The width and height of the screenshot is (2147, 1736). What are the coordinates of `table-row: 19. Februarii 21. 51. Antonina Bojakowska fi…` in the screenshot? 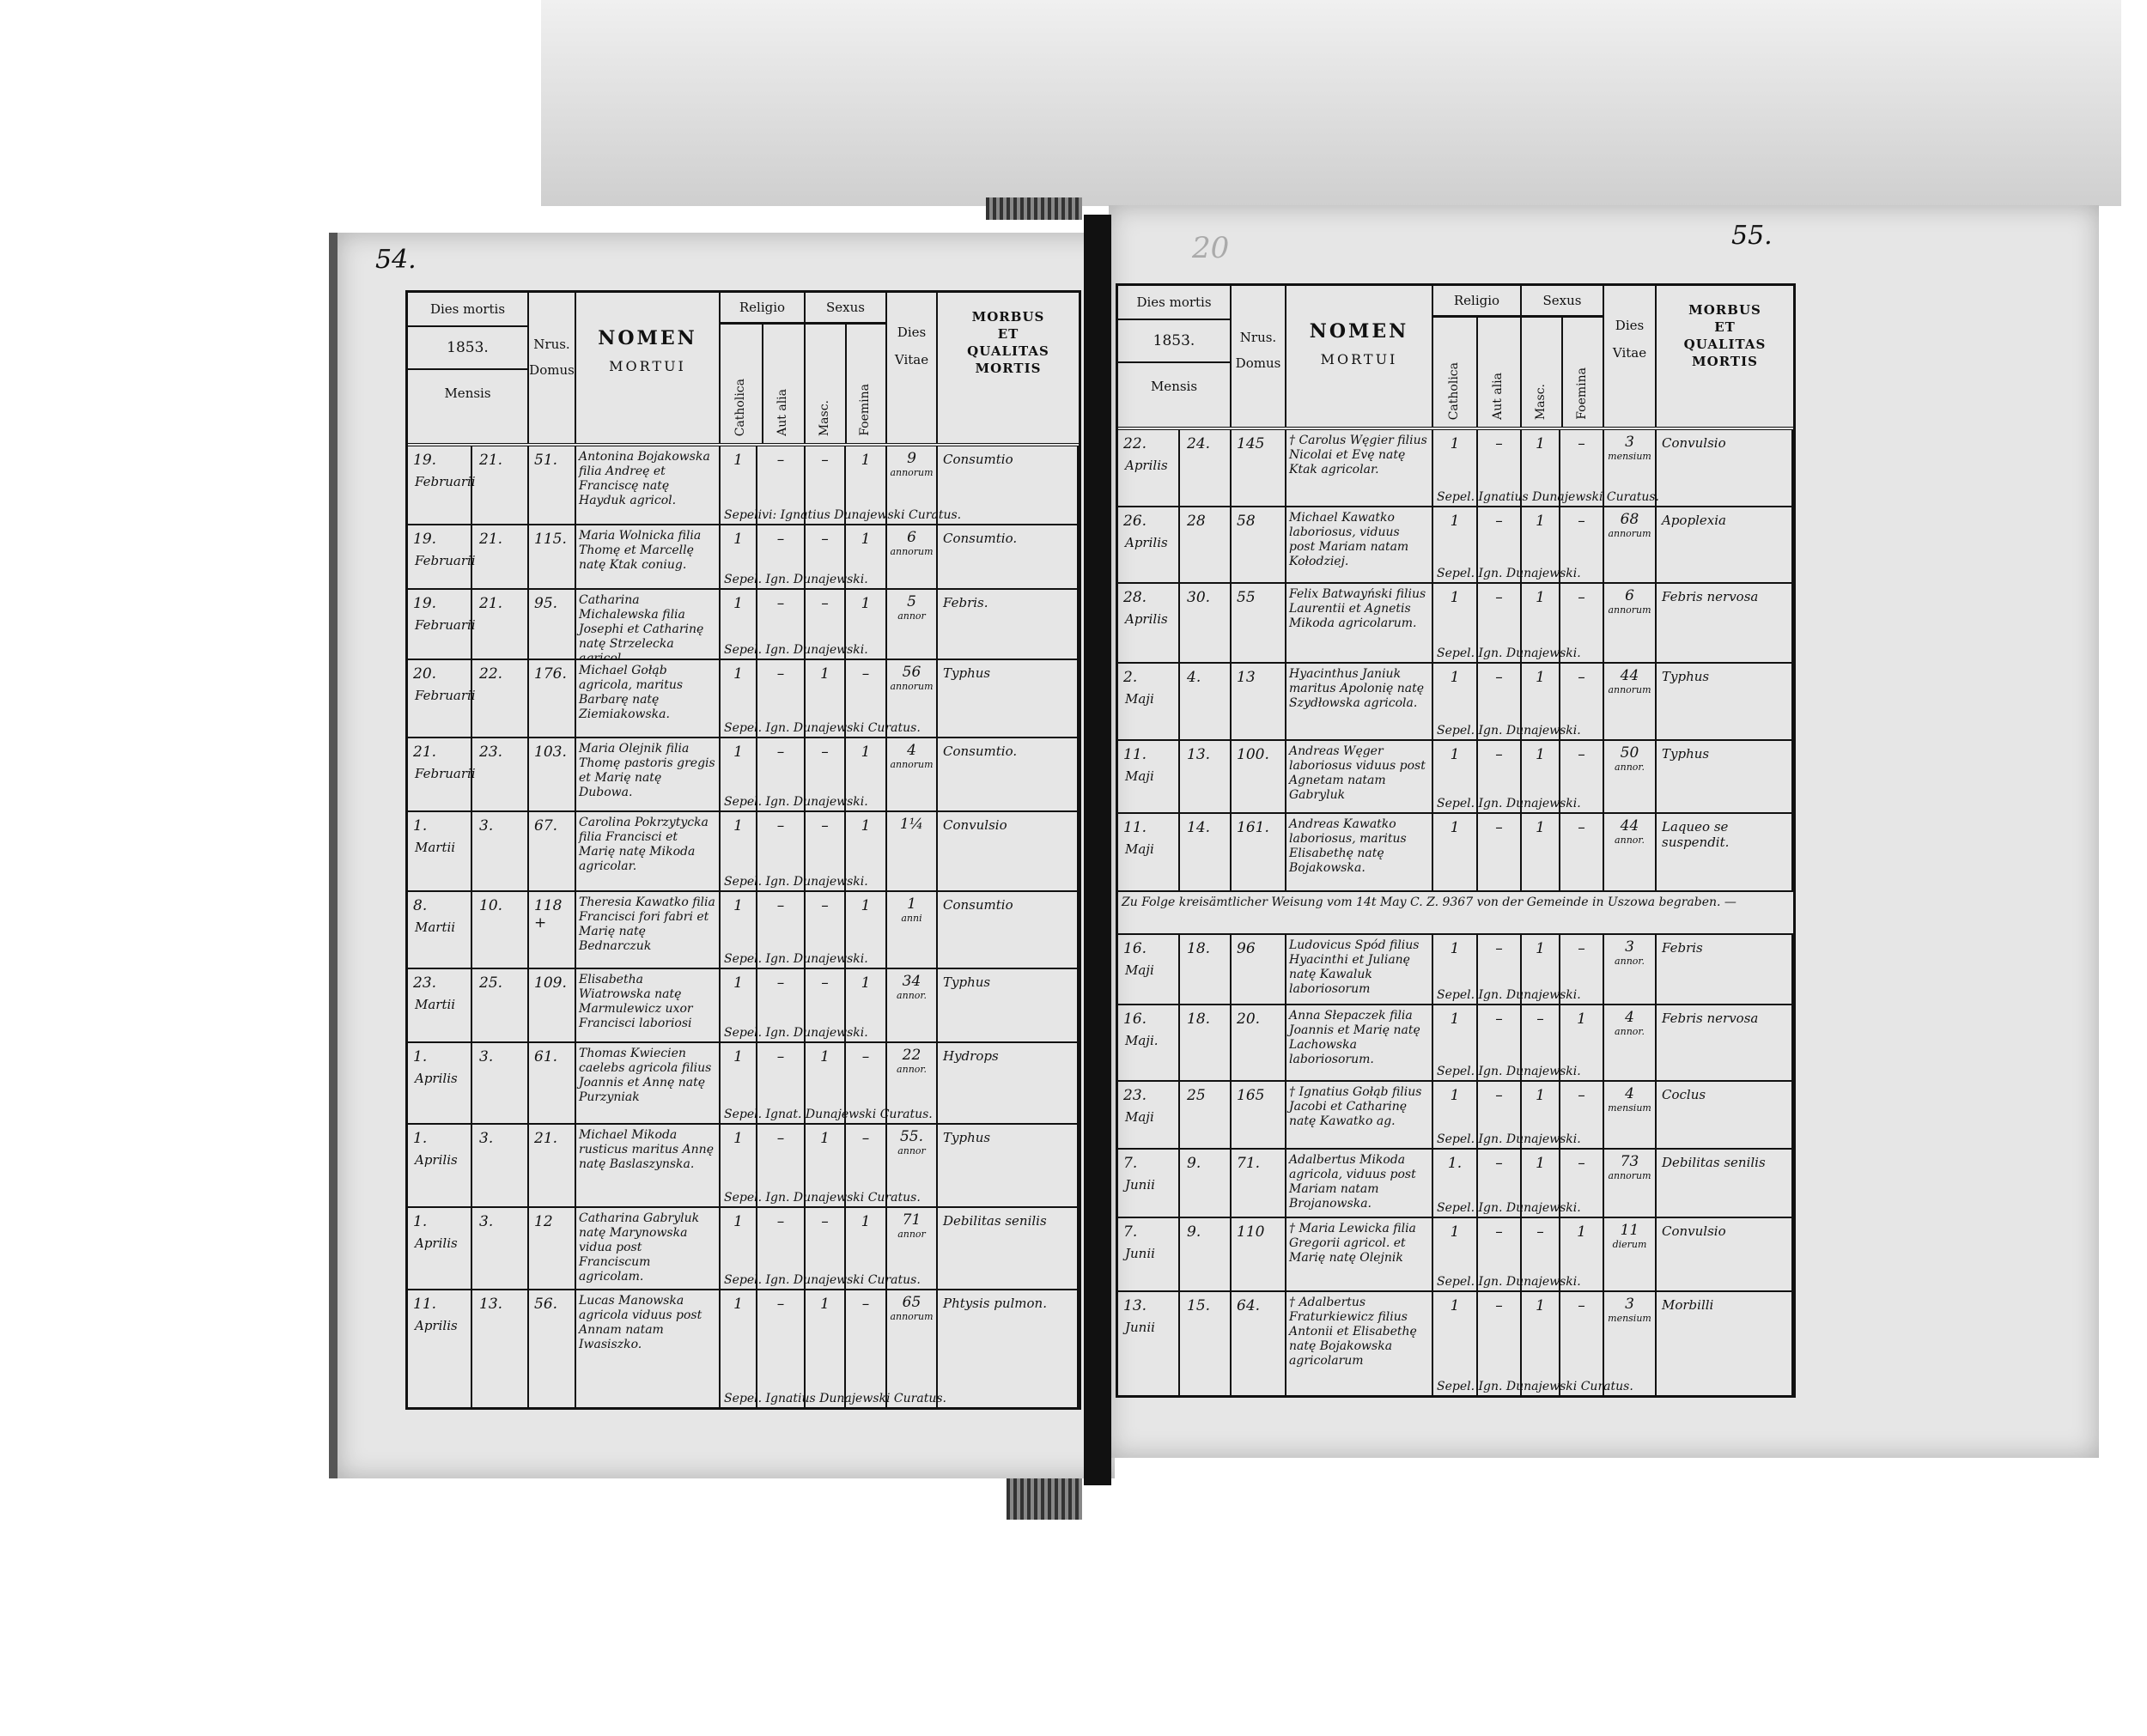 It's located at (743, 485).